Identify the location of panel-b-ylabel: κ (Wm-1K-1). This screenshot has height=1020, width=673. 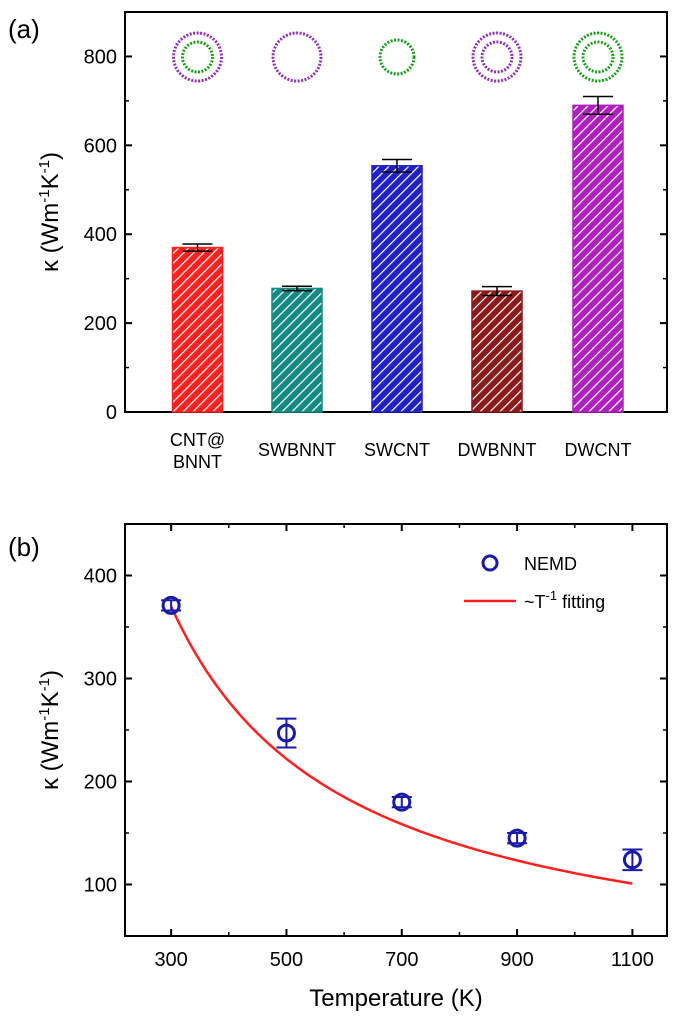
(50, 730).